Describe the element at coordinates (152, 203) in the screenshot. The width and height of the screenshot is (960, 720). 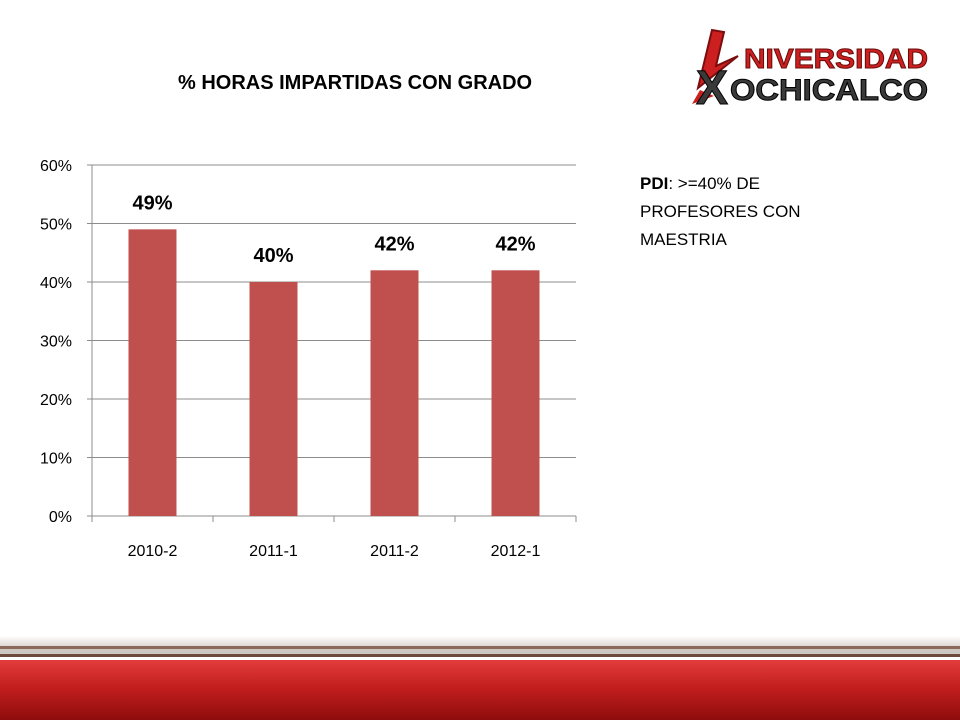
I see `data-label: 49%` at that location.